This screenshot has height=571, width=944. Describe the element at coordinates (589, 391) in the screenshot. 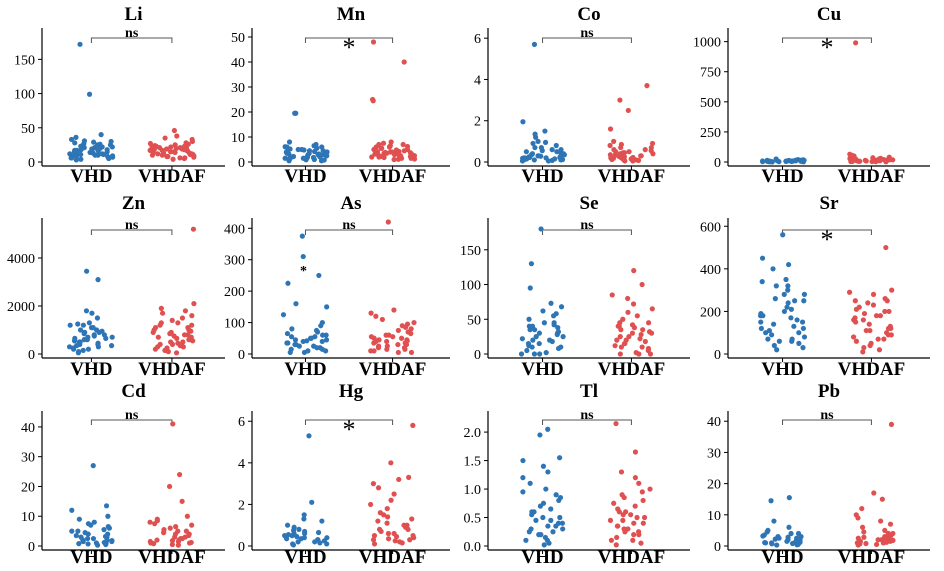

I see `panel-title: Tl` at that location.